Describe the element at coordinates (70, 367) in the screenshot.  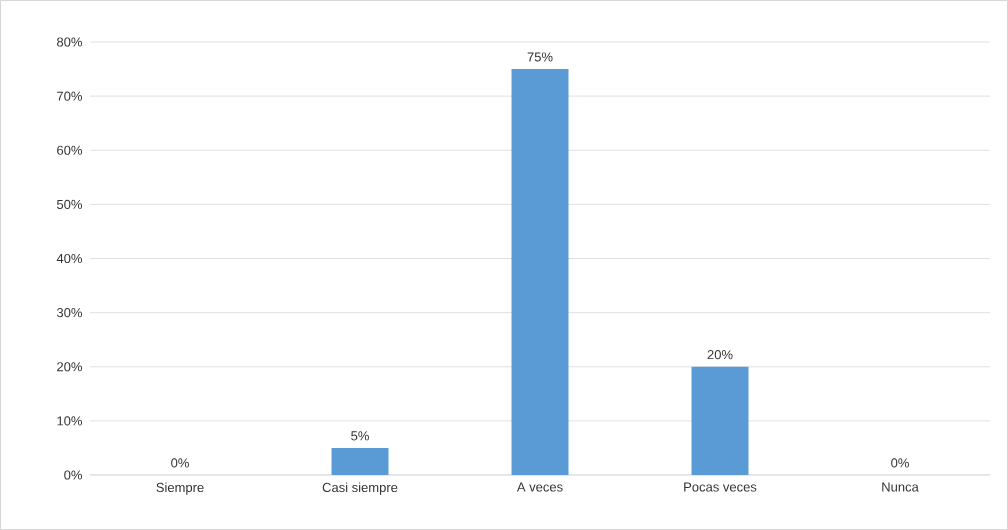
I see `y-tick-label: 20%` at that location.